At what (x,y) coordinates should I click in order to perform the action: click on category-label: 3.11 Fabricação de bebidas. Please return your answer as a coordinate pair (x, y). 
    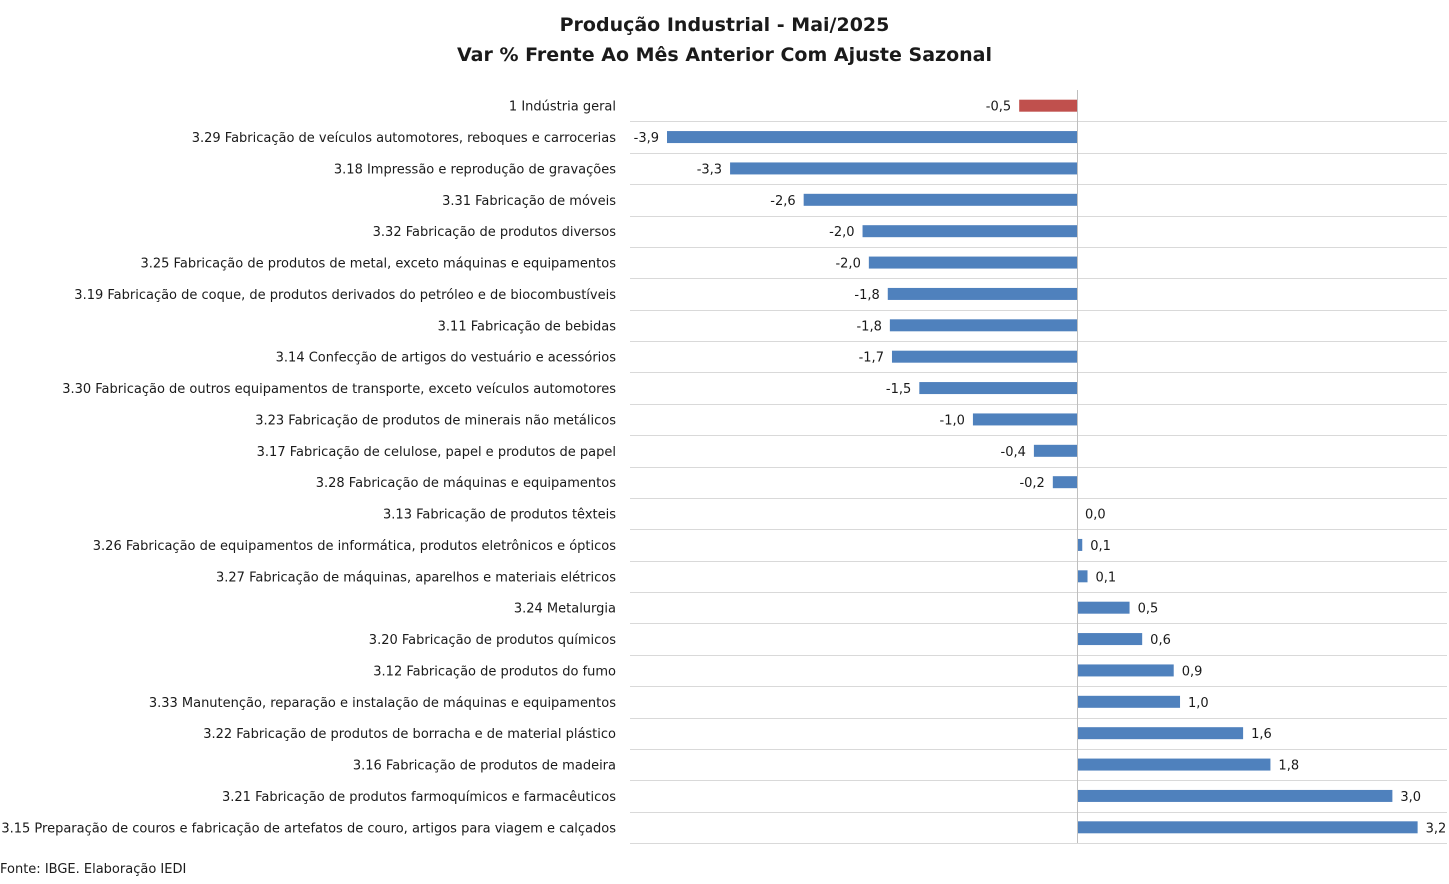
    Looking at the image, I should click on (527, 326).